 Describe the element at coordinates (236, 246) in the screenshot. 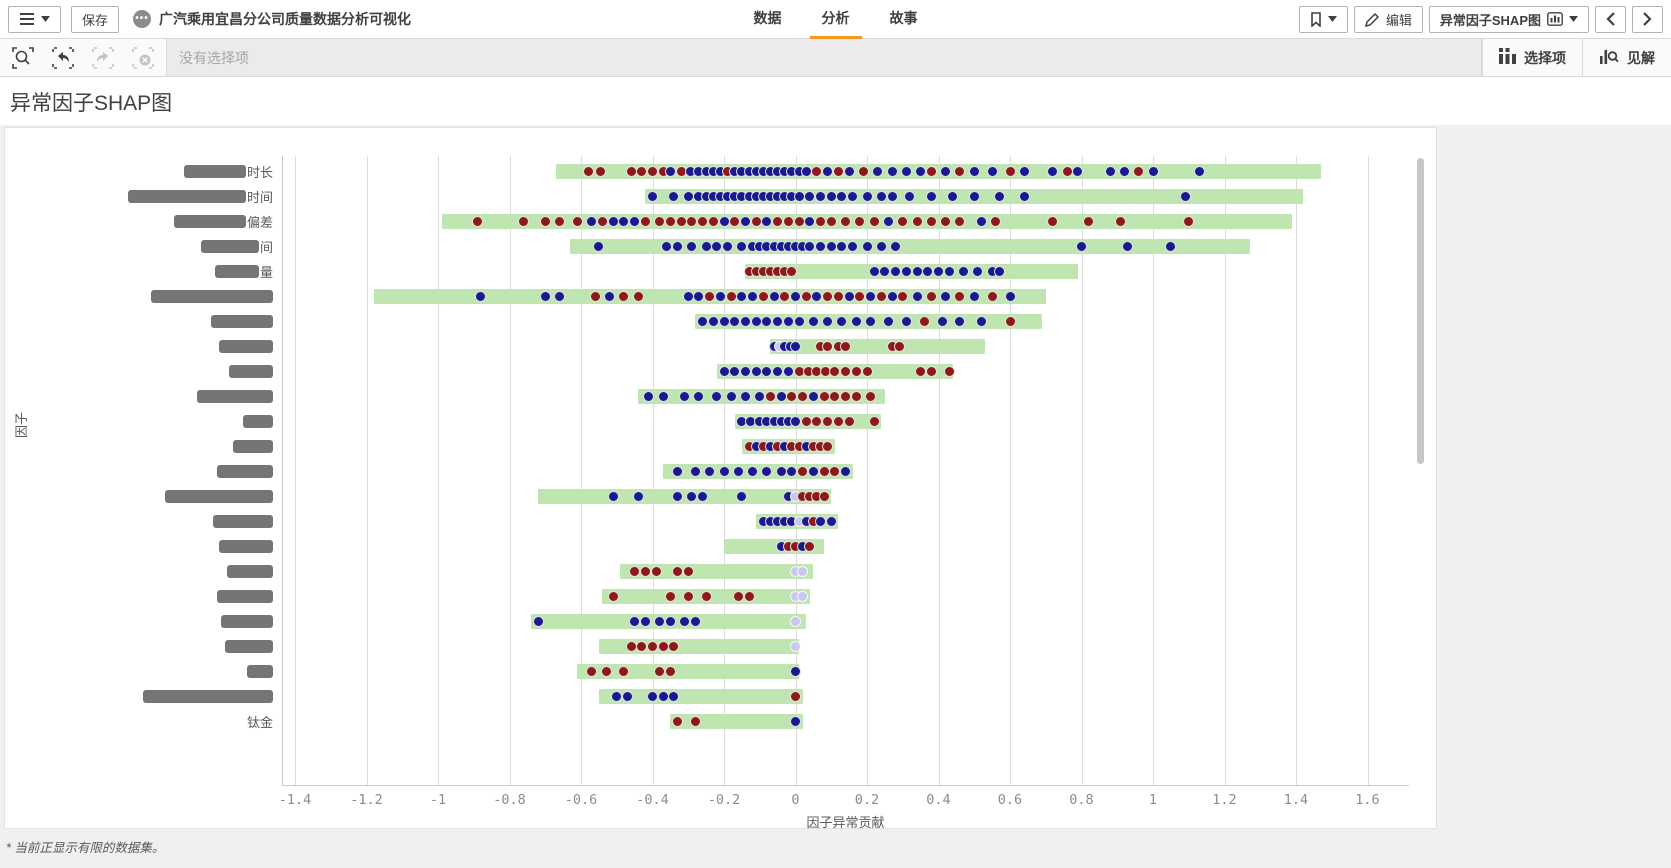

I see `factor-label: 间` at that location.